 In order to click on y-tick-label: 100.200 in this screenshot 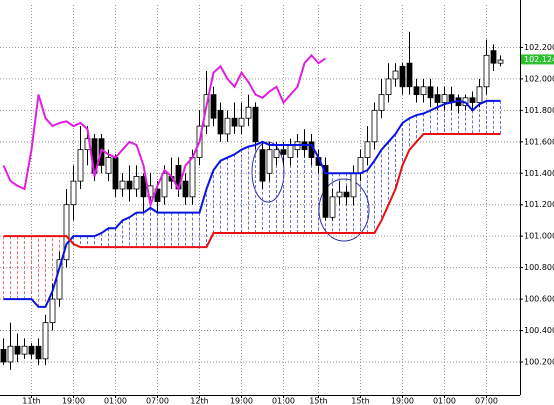, I will do `click(539, 361)`.